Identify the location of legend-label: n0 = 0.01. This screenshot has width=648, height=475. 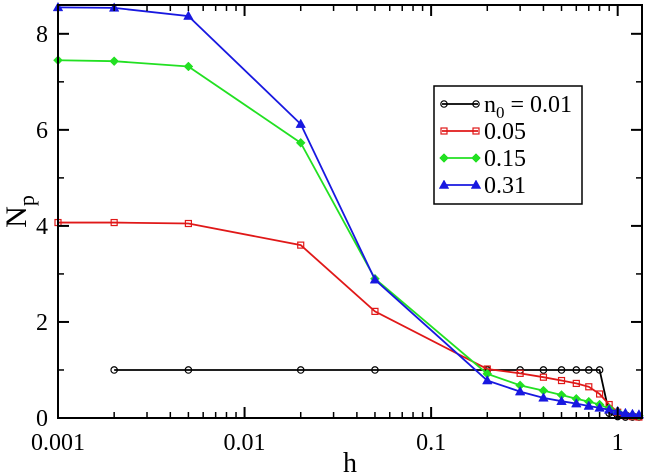
(528, 107).